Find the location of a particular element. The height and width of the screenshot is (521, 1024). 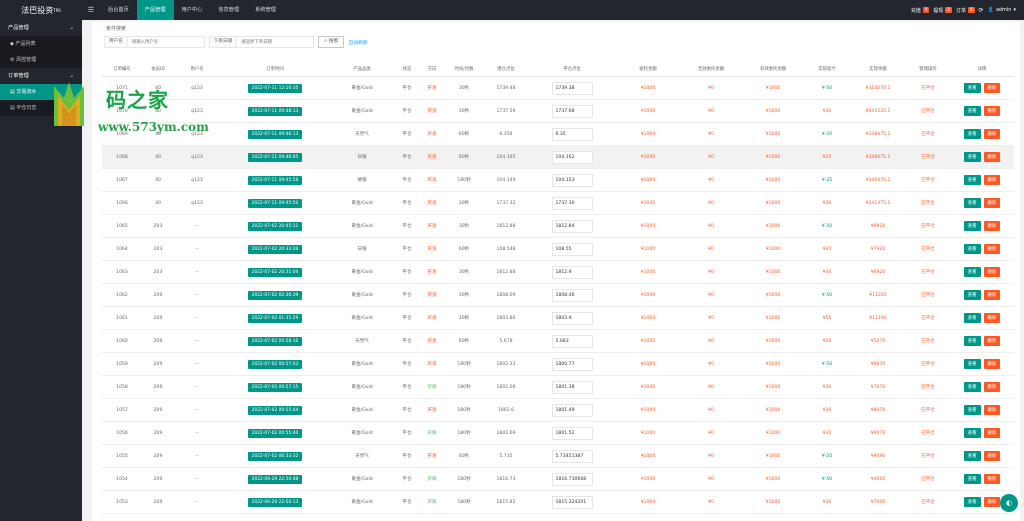

refresh-icon: ⟳ is located at coordinates (981, 10).